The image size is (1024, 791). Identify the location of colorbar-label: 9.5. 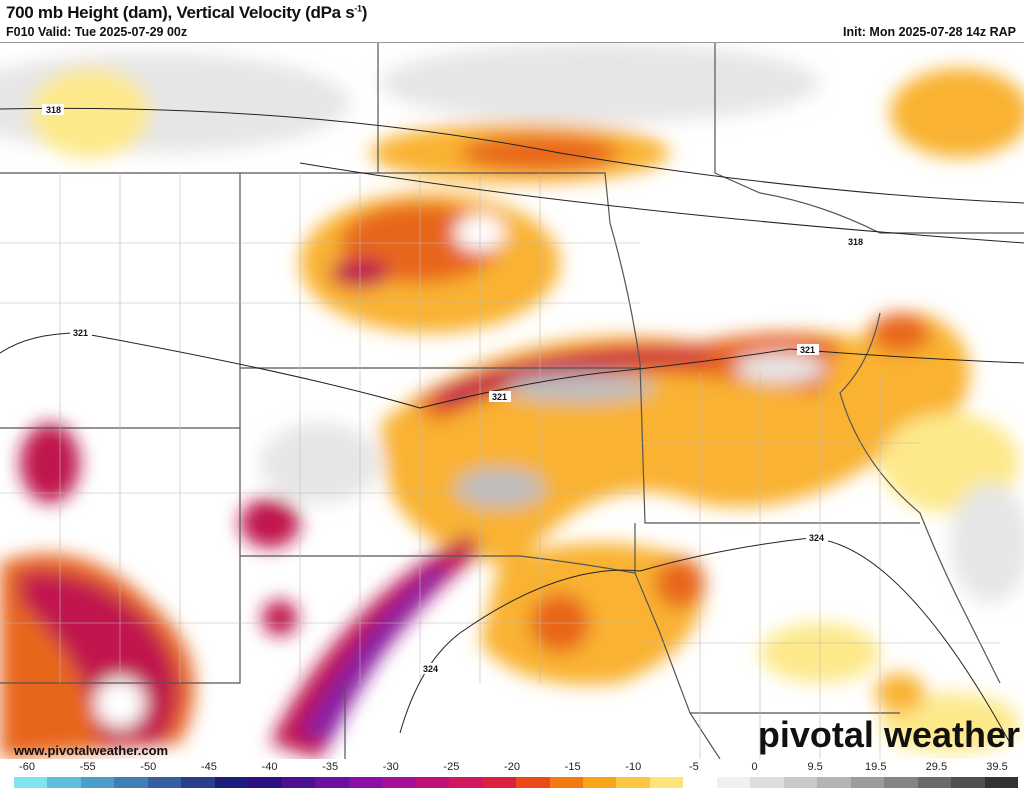
(815, 767).